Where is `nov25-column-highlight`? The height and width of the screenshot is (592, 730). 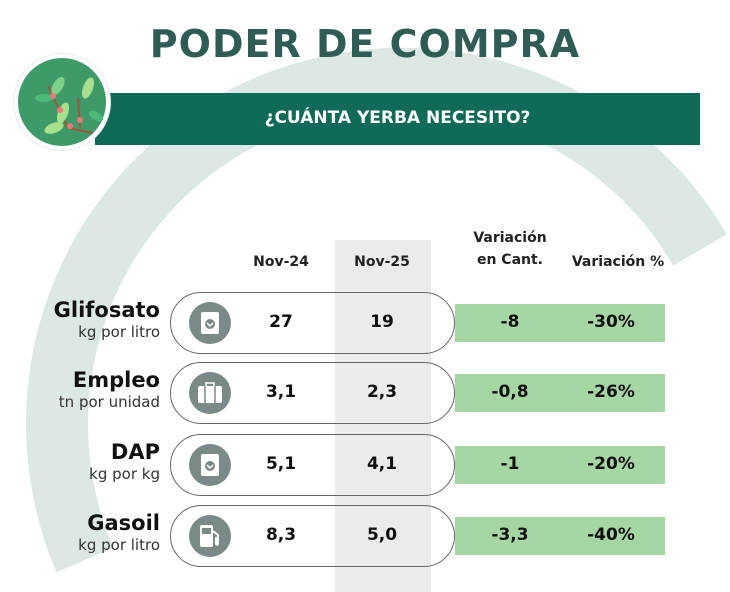 nov25-column-highlight is located at coordinates (383, 416).